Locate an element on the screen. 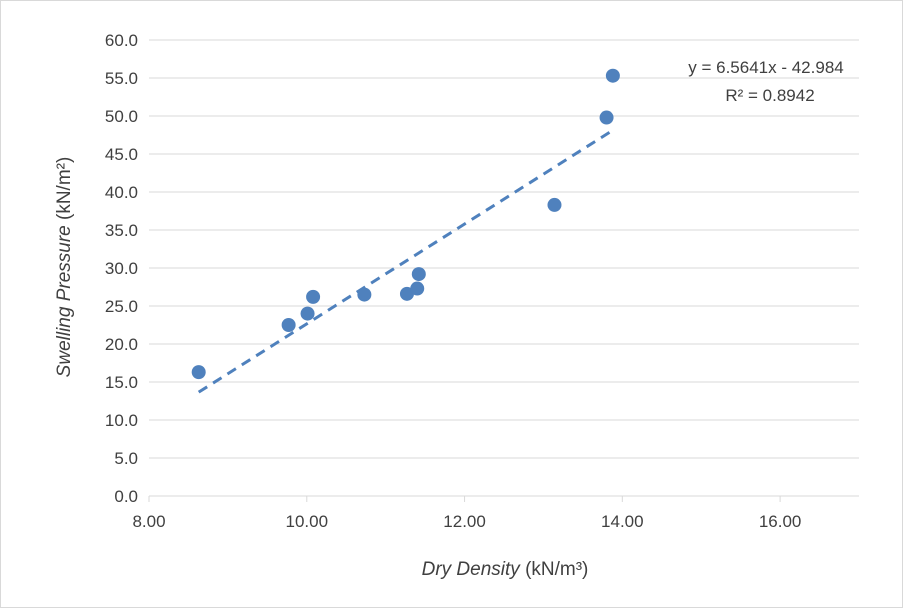 This screenshot has height=608, width=903. y-axis-title: Swelling Pressure (kN/m²) is located at coordinates (64, 267).